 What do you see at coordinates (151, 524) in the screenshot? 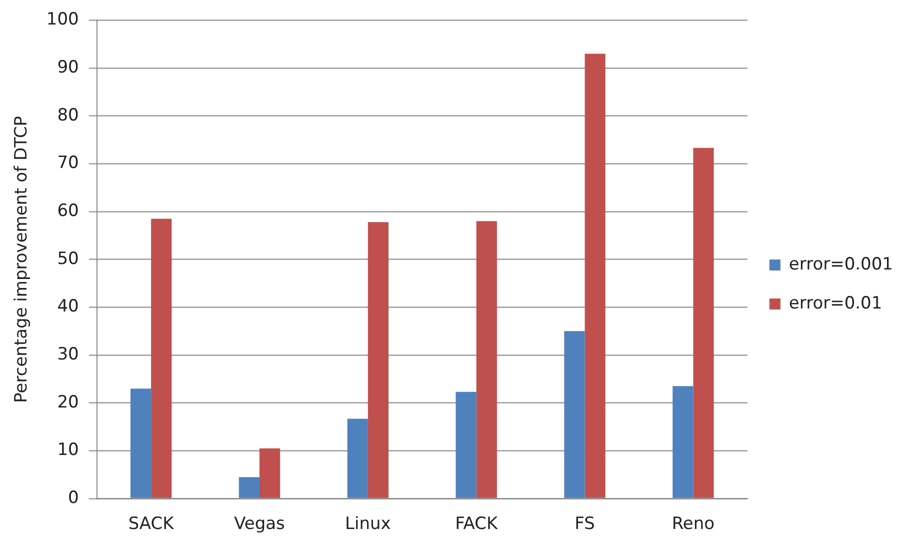
I see `x-tick-label: SACK` at bounding box center [151, 524].